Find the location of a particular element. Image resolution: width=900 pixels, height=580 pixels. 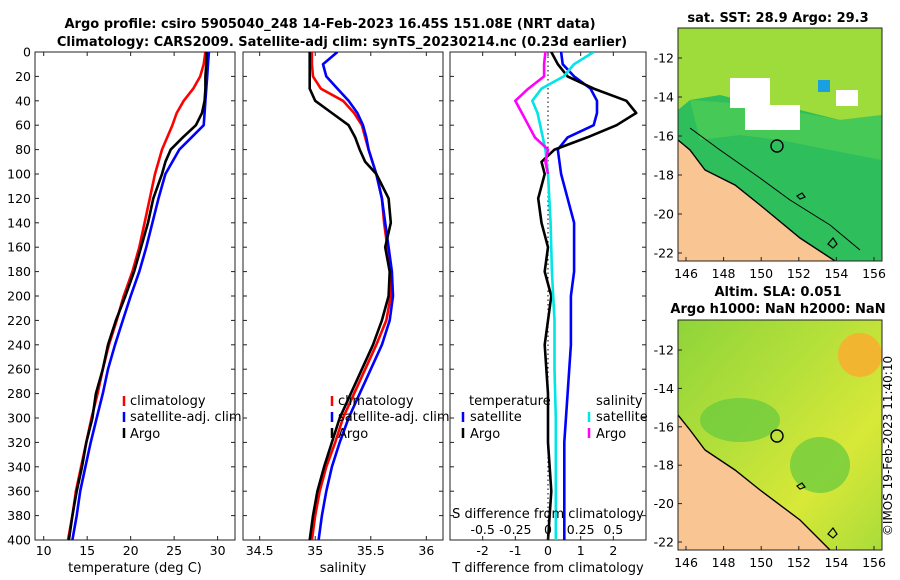

depth-tick-label: 400 is located at coordinates (19, 540).